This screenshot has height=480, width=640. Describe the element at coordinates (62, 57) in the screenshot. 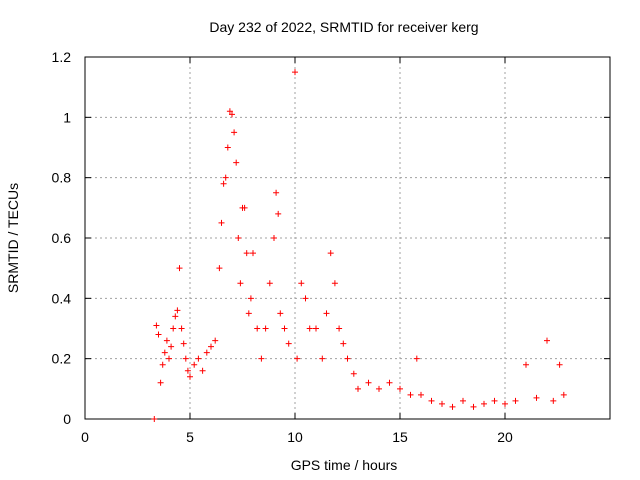

I see `y-tick-label: 1.2` at that location.